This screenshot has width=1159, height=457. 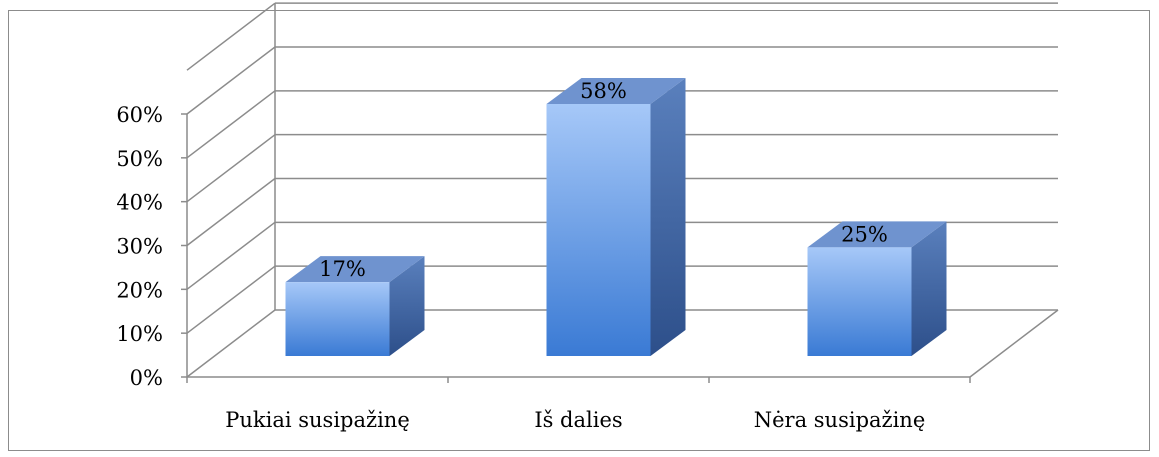 I want to click on category-label: Nėra susipažinę, so click(x=840, y=420).